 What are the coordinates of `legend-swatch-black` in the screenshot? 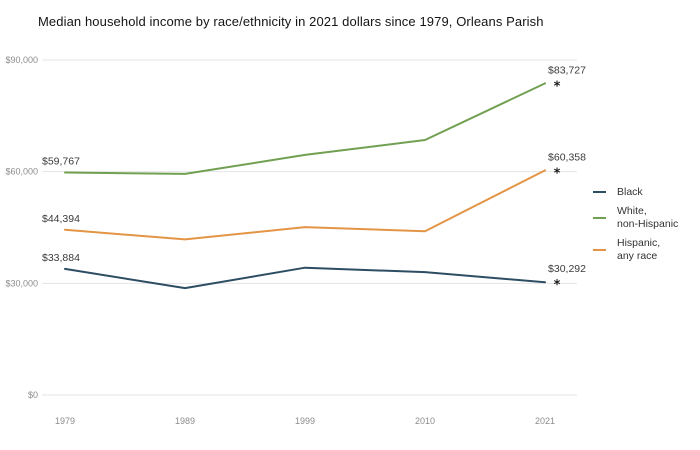 It's located at (599, 192).